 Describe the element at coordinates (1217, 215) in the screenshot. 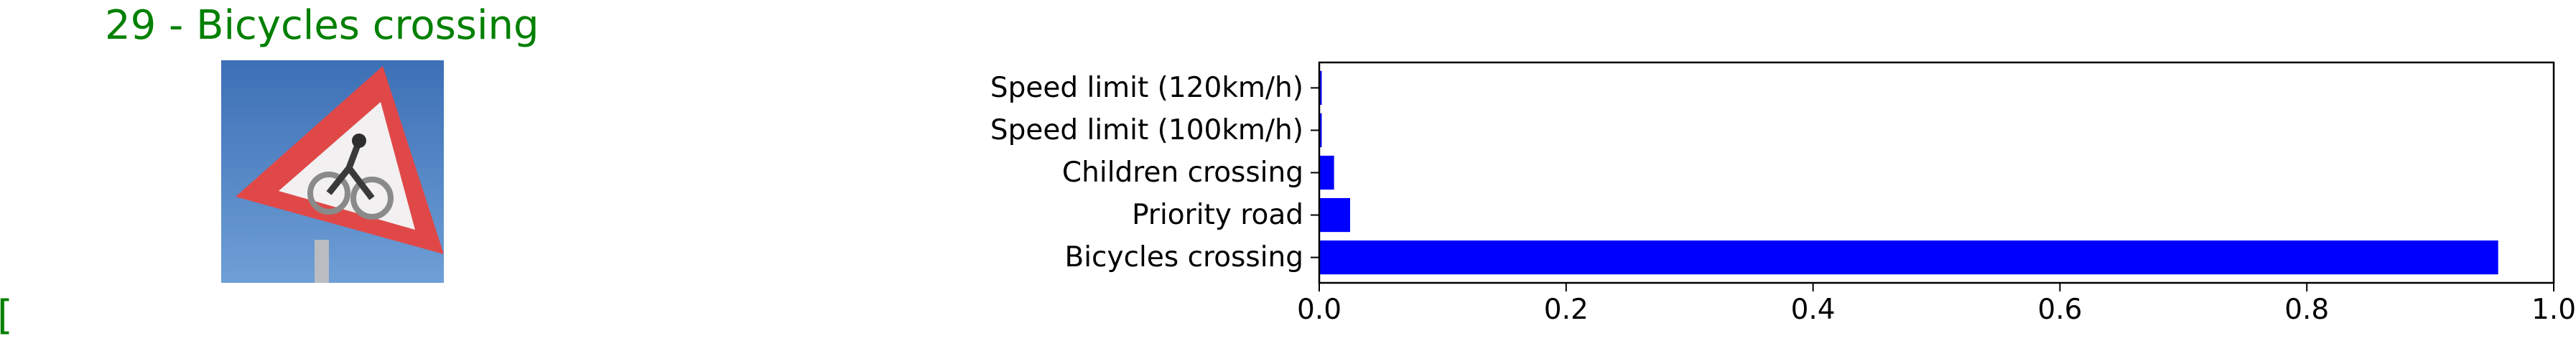

I see `y-tick-label: Priority road` at that location.